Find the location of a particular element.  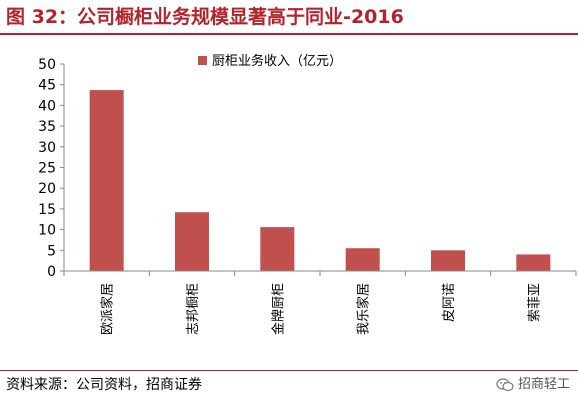

y-tick-label: 20 is located at coordinates (47, 189).